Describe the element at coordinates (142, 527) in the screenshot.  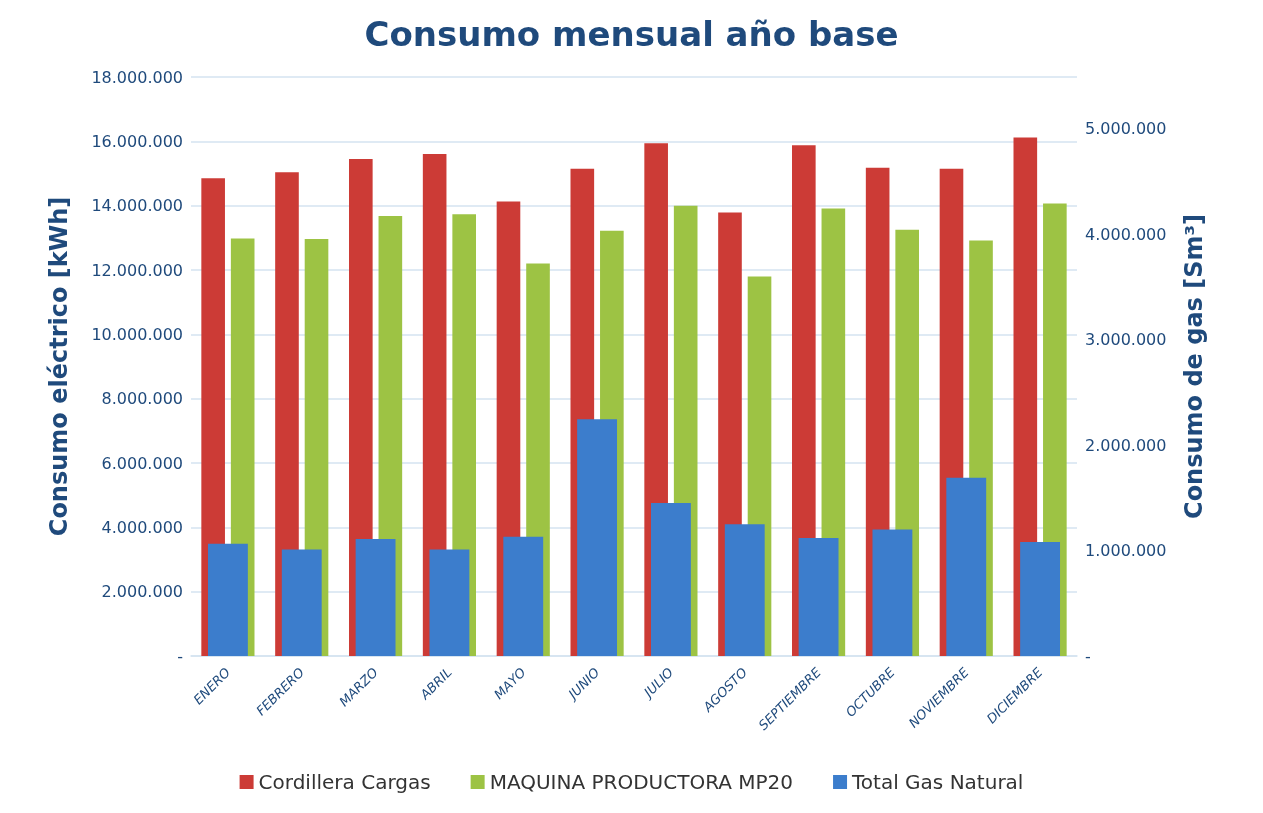
I see `y-tick-label: 4.000.000` at that location.